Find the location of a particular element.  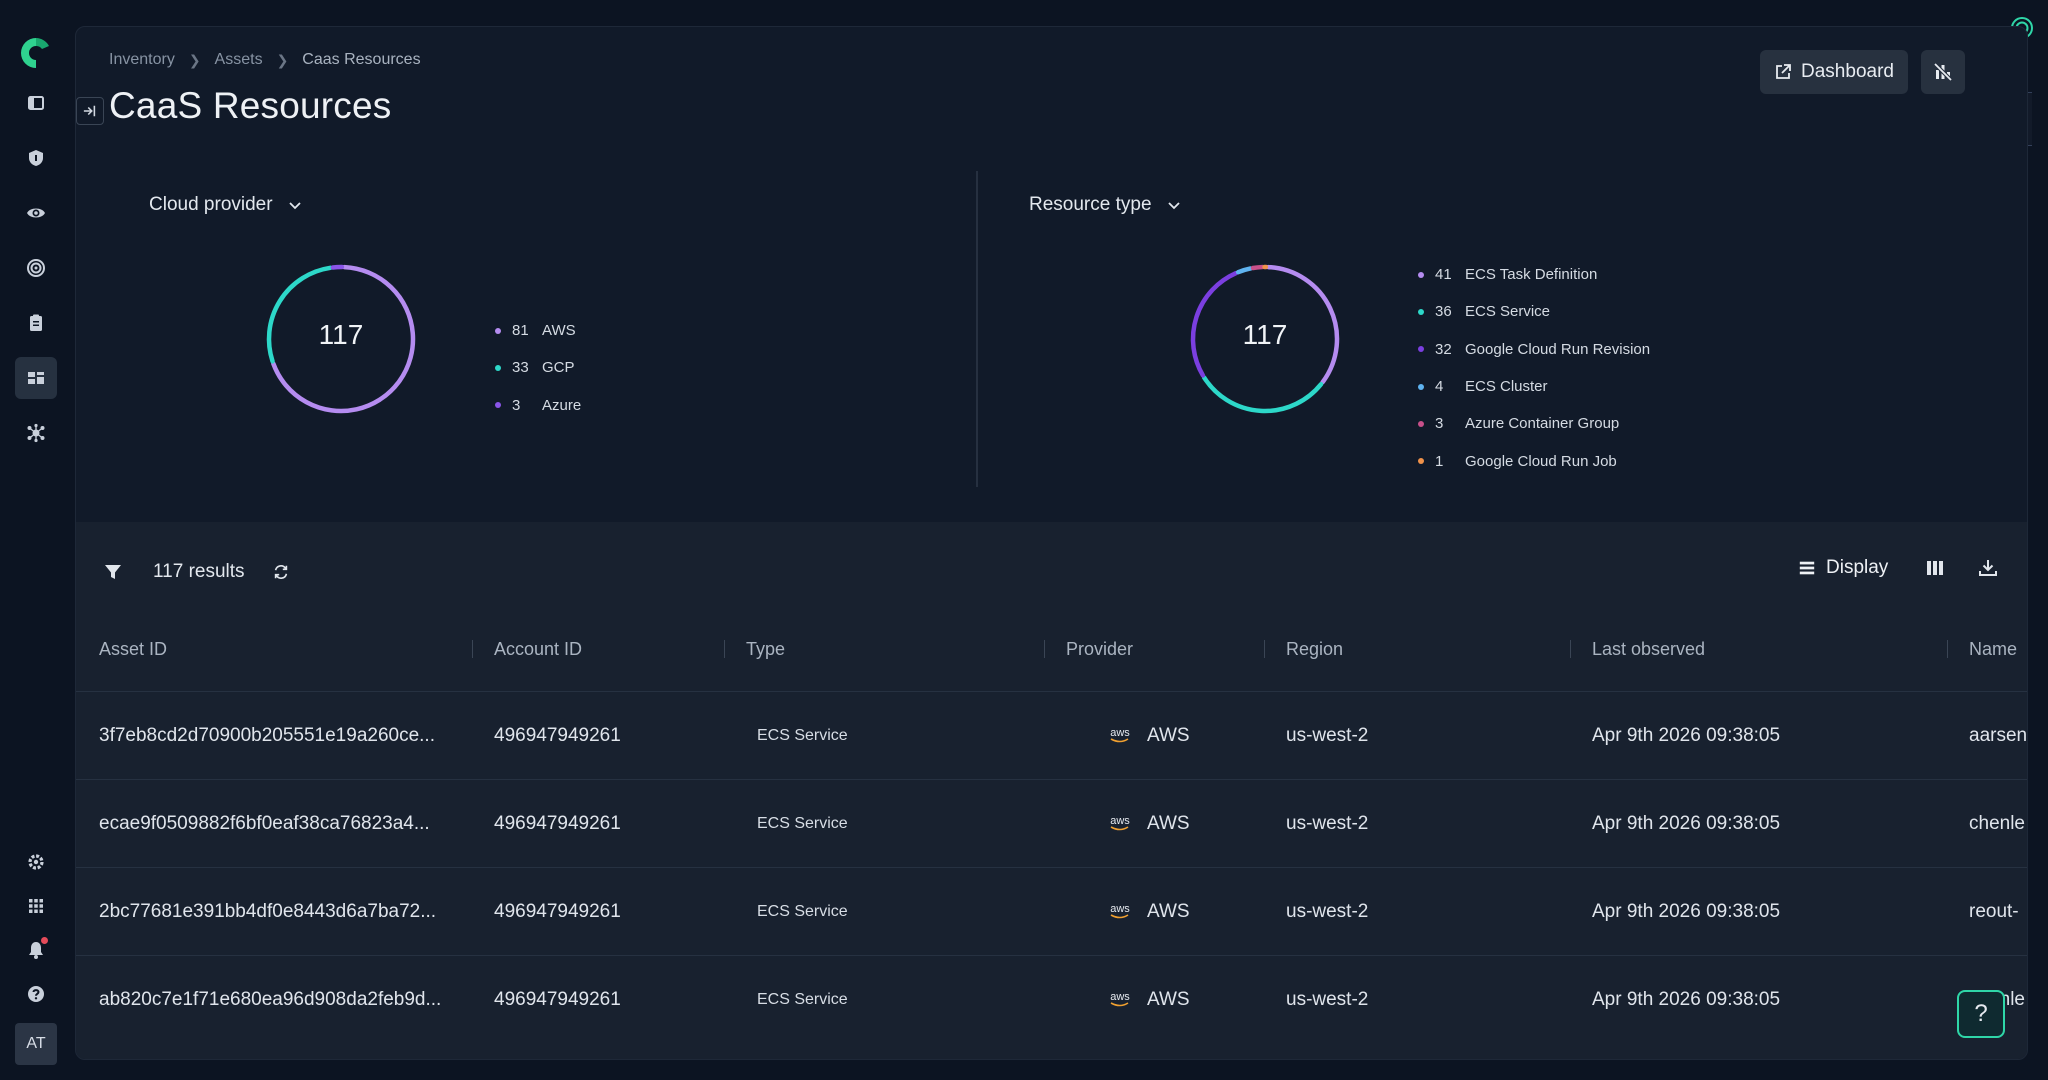

display-button: Display is located at coordinates (1843, 568).